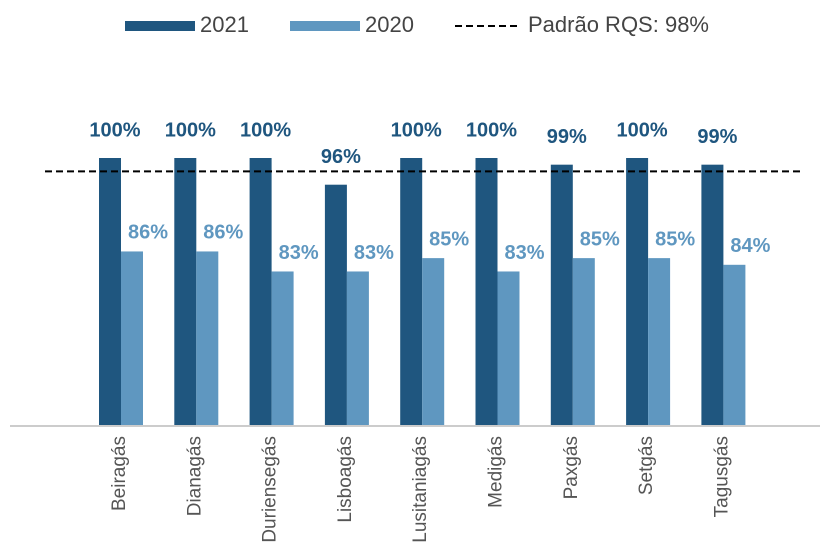 The image size is (821, 553). Describe the element at coordinates (194, 476) in the screenshot. I see `x-tick-label: Dianagás` at that location.